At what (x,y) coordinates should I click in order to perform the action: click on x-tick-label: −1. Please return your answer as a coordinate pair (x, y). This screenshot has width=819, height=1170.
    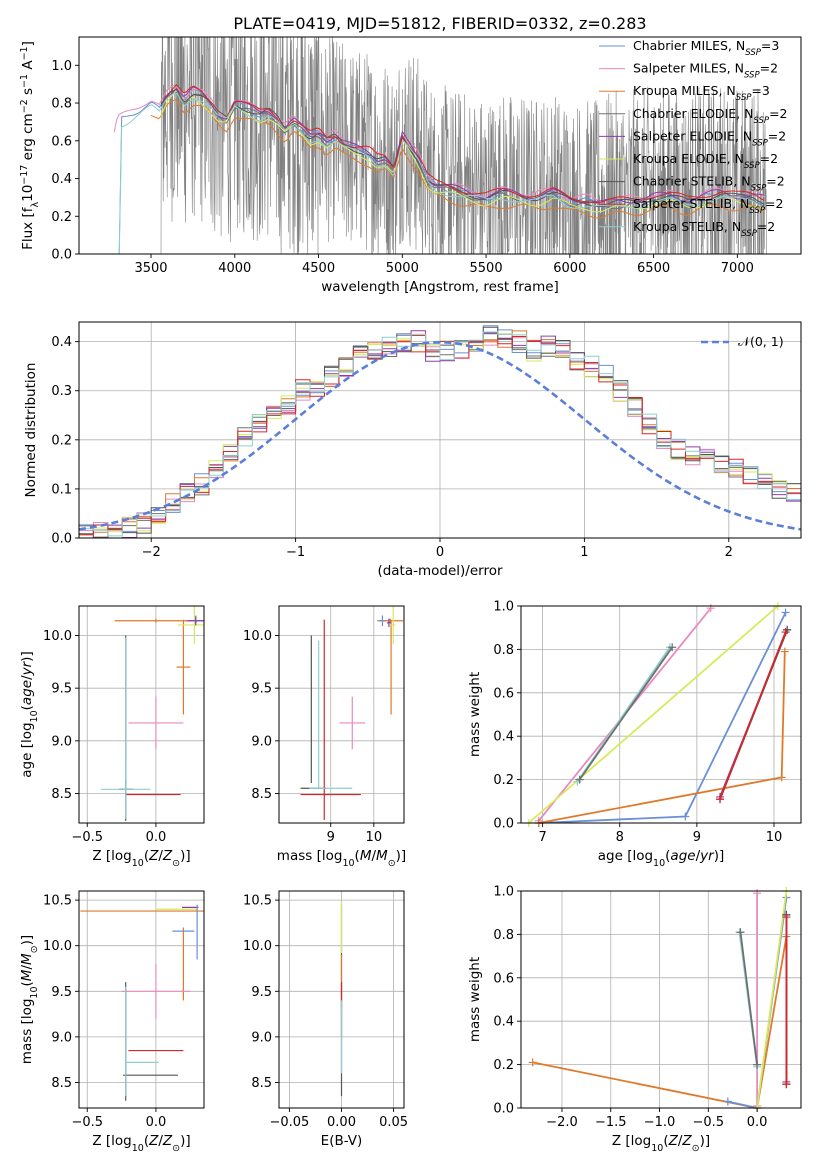
    Looking at the image, I should click on (295, 552).